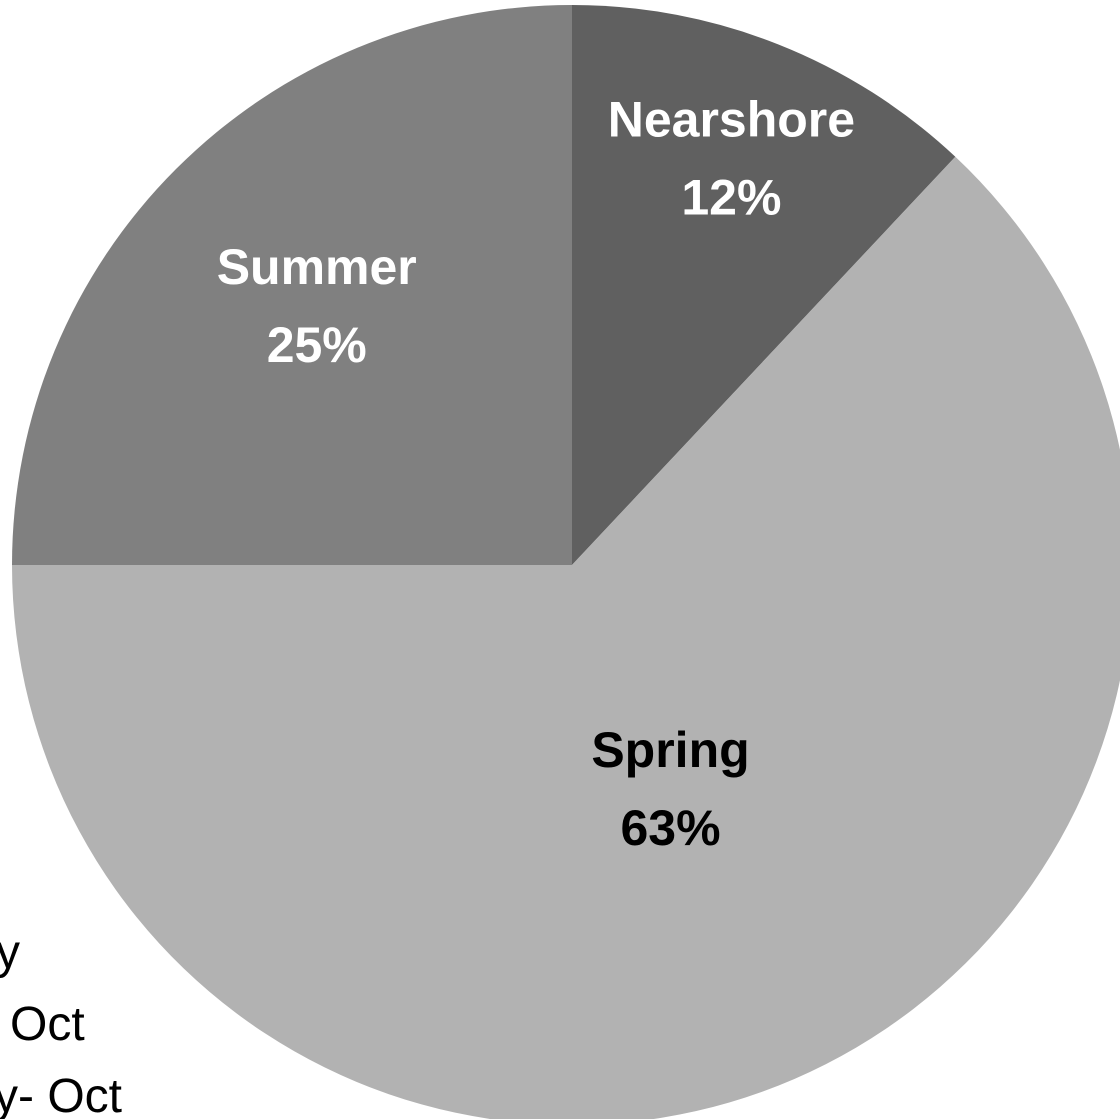 The width and height of the screenshot is (1120, 1119). Describe the element at coordinates (10, 952) in the screenshot. I see `annotation: y` at that location.